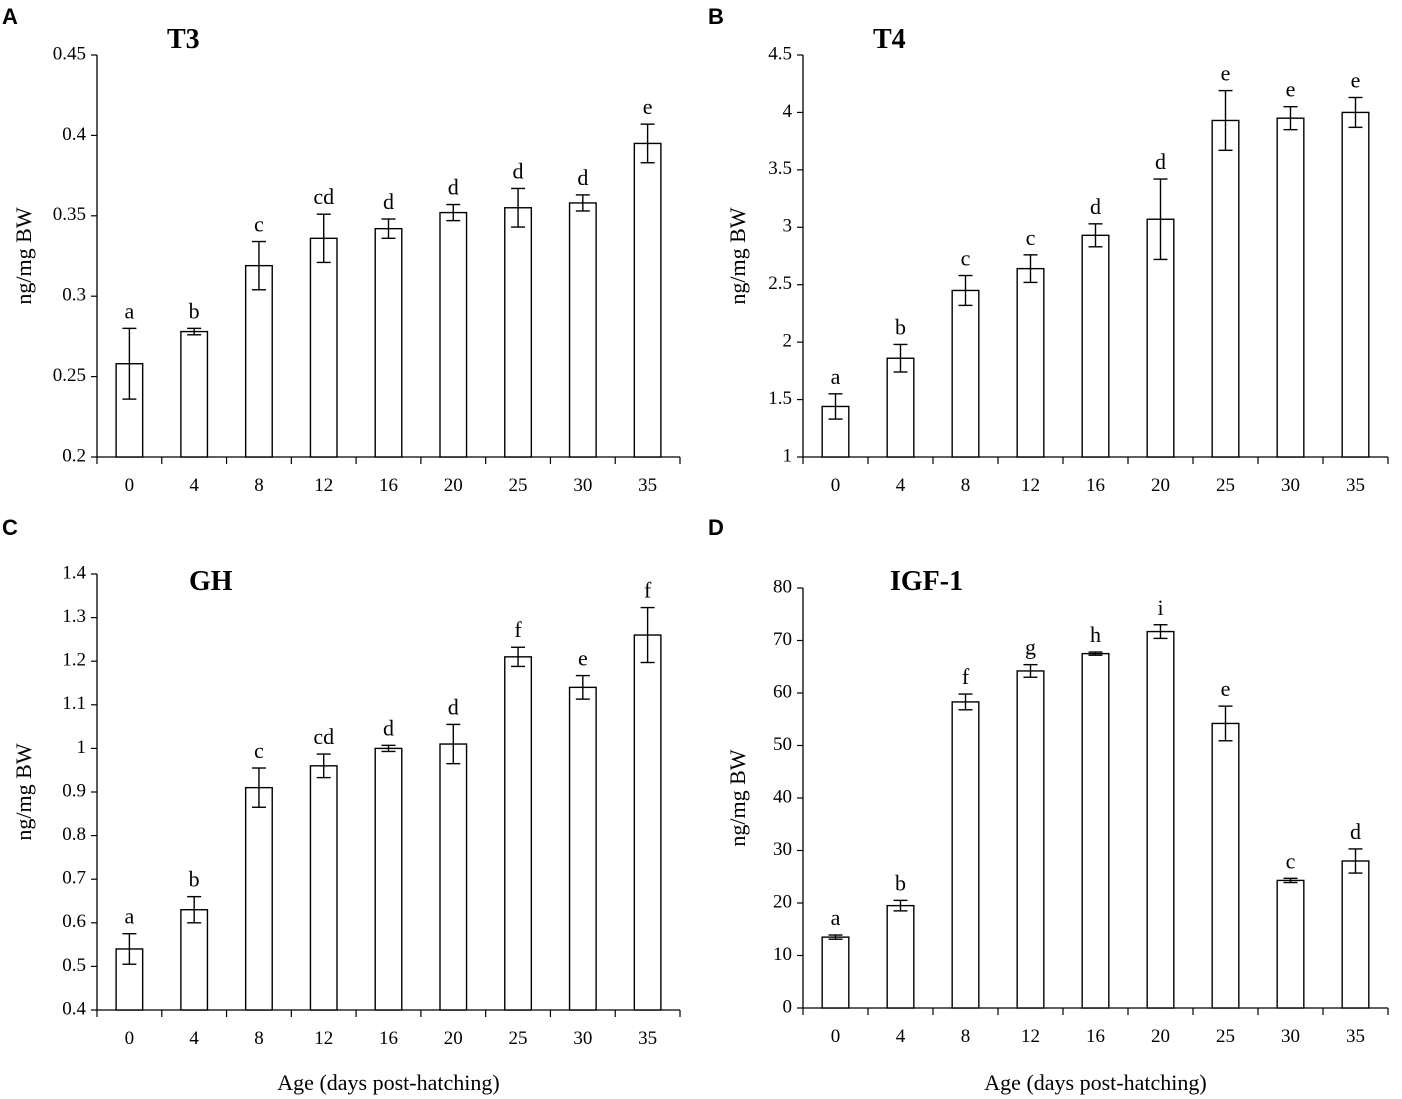 The height and width of the screenshot is (1099, 1402). Describe the element at coordinates (69, 53) in the screenshot. I see `y-tick-label: 0.45` at that location.